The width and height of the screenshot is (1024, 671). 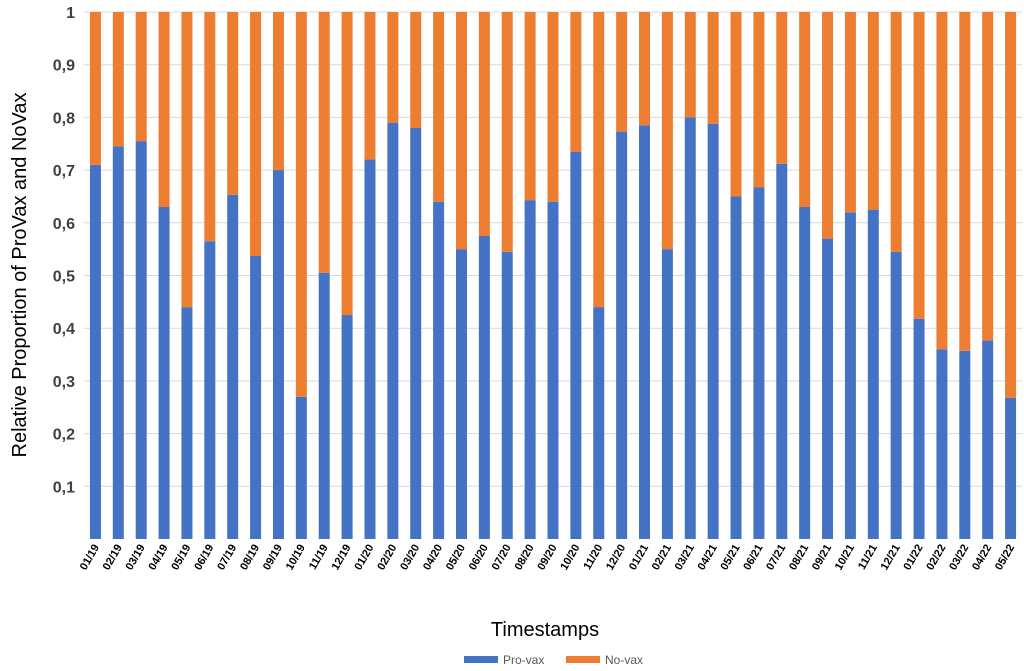 I want to click on x-tick-label: 06/20, so click(x=479, y=558).